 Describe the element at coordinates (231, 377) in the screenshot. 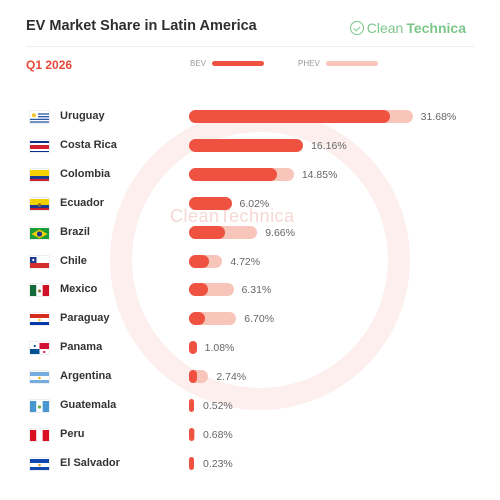

I see `data-label: 2.74%` at that location.